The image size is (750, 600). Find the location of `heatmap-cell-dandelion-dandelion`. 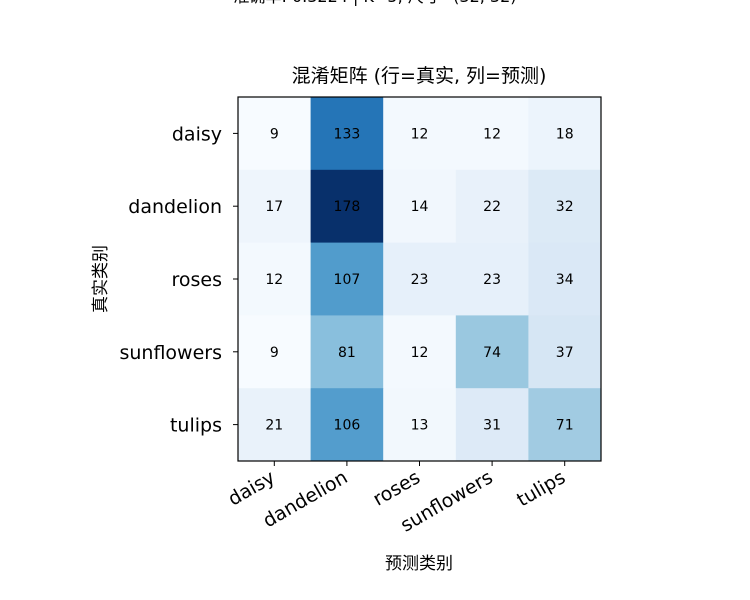

heatmap-cell-dandelion-dandelion is located at coordinates (347, 206).